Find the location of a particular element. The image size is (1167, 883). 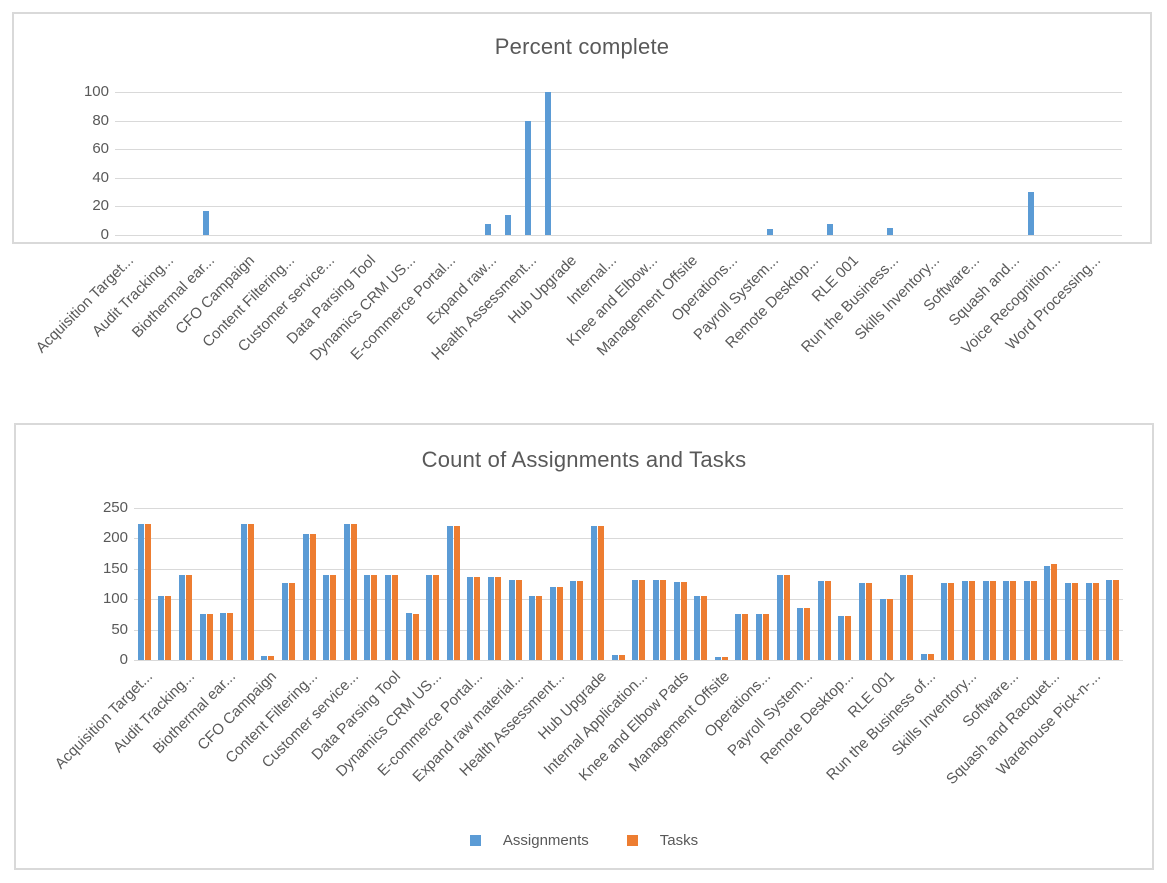

y-axis-tick-label: 60 is located at coordinates (100, 149).